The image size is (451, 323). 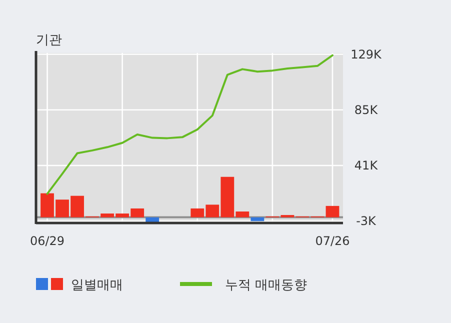 I want to click on chart-title: 기관, so click(x=49, y=40).